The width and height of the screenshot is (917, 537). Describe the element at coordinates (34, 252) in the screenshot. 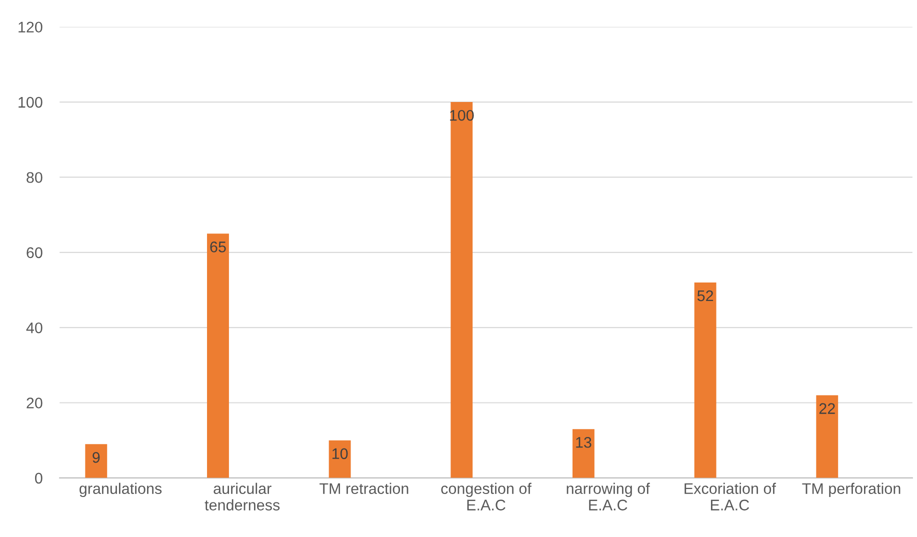

I see `y-tick-label: 60` at that location.